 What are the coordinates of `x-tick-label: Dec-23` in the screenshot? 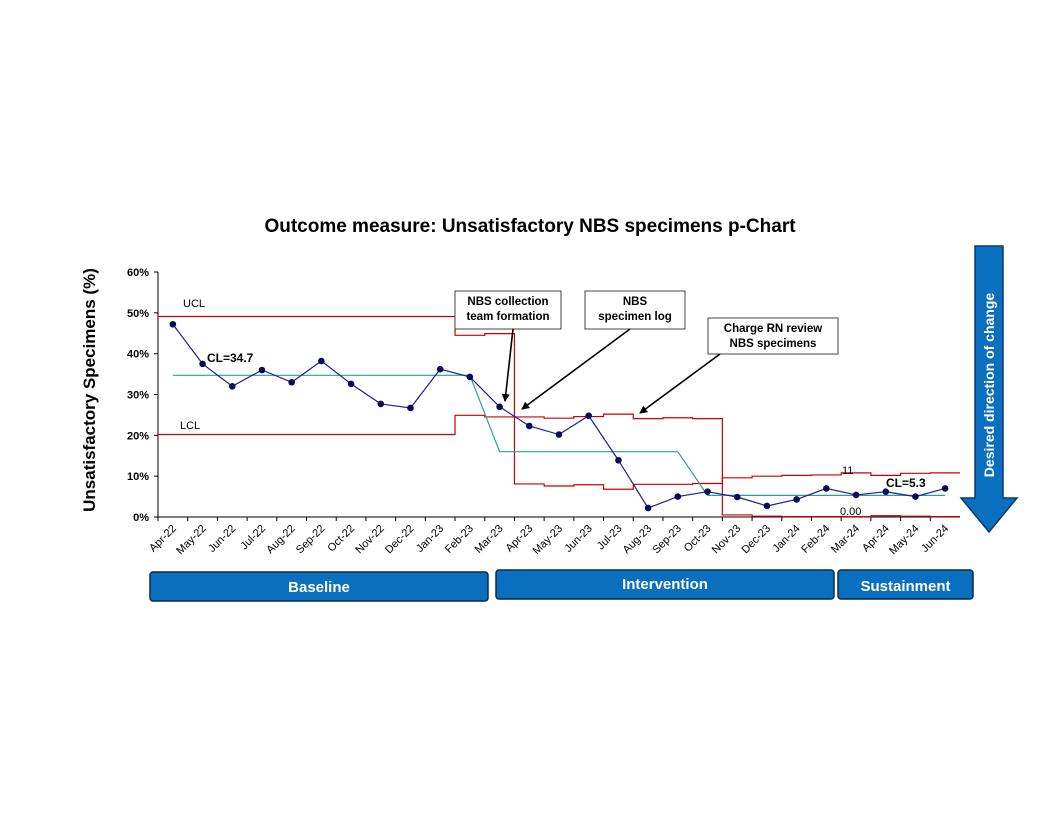 It's located at (756, 540).